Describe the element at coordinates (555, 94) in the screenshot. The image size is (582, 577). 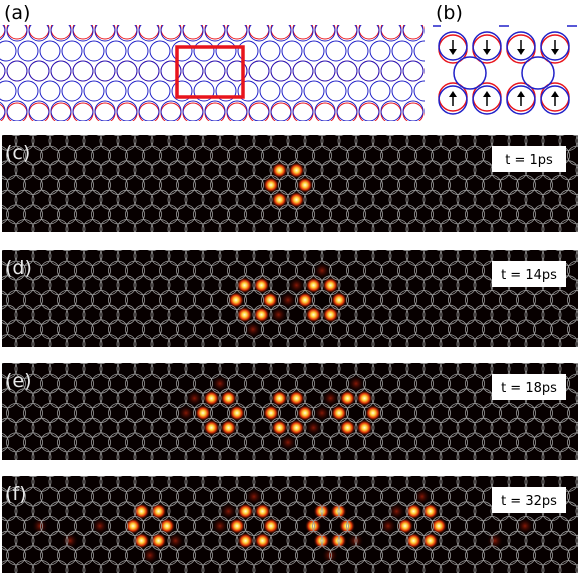
I see `arrow-head` at that location.